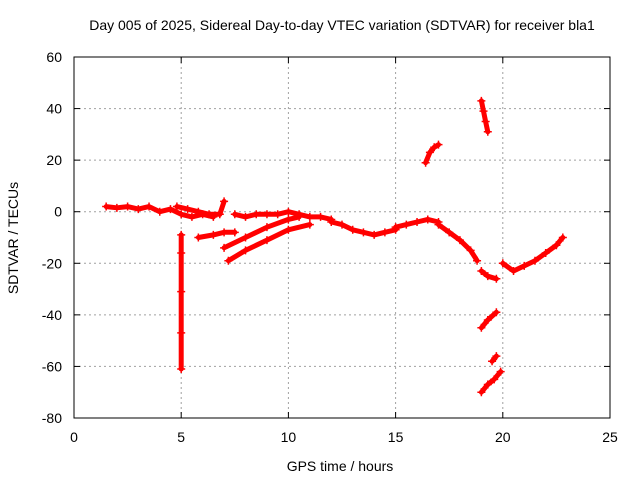 The height and width of the screenshot is (480, 640). What do you see at coordinates (610, 437) in the screenshot?
I see `x-tick-label: 25` at bounding box center [610, 437].